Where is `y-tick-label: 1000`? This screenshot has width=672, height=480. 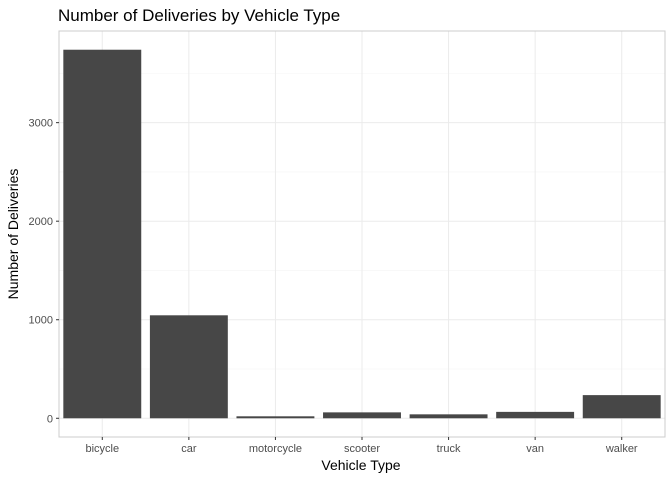 y-tick-label: 1000 is located at coordinates (41, 321).